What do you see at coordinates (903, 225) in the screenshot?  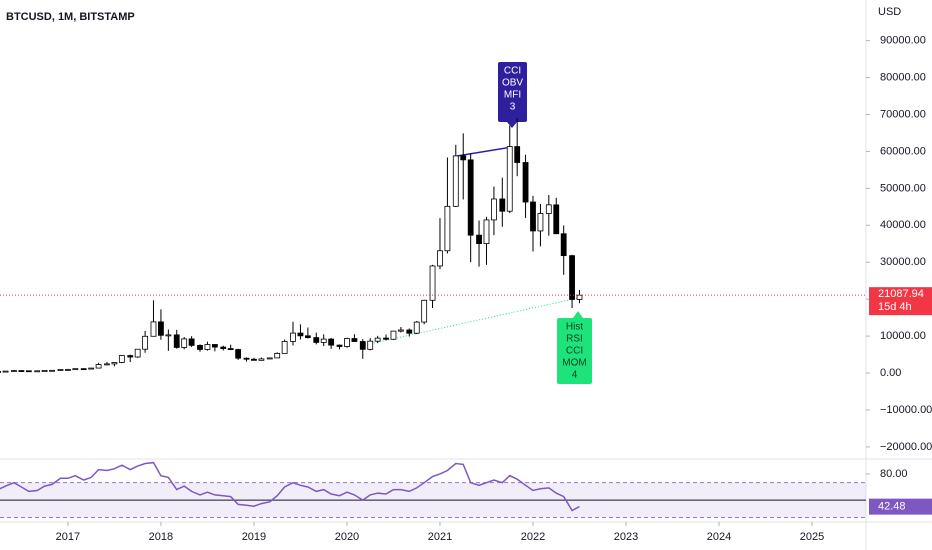 I see `y-tick-label: 40000.00` at bounding box center [903, 225].